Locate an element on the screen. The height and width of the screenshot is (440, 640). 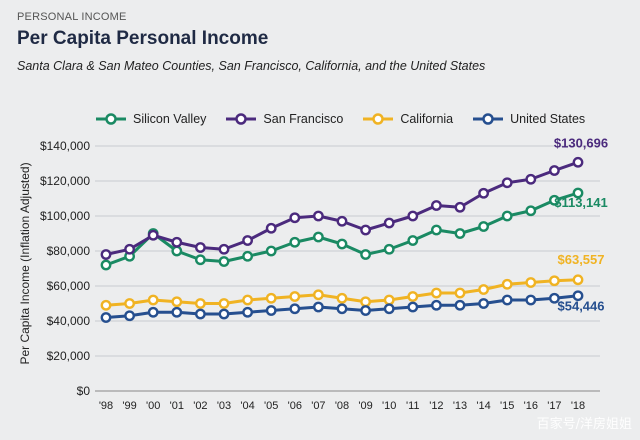
x-tick-label: '17 is located at coordinates (554, 406).